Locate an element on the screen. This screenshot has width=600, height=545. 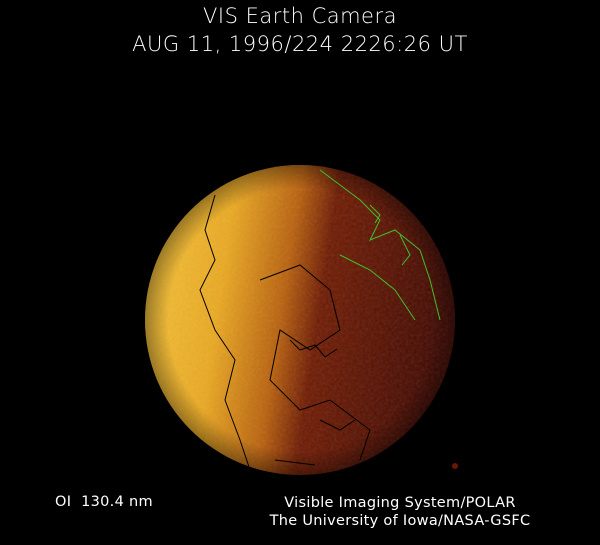
observation-timestamp: AUG 11, 1996/224 2226:26 UT is located at coordinates (300, 44).